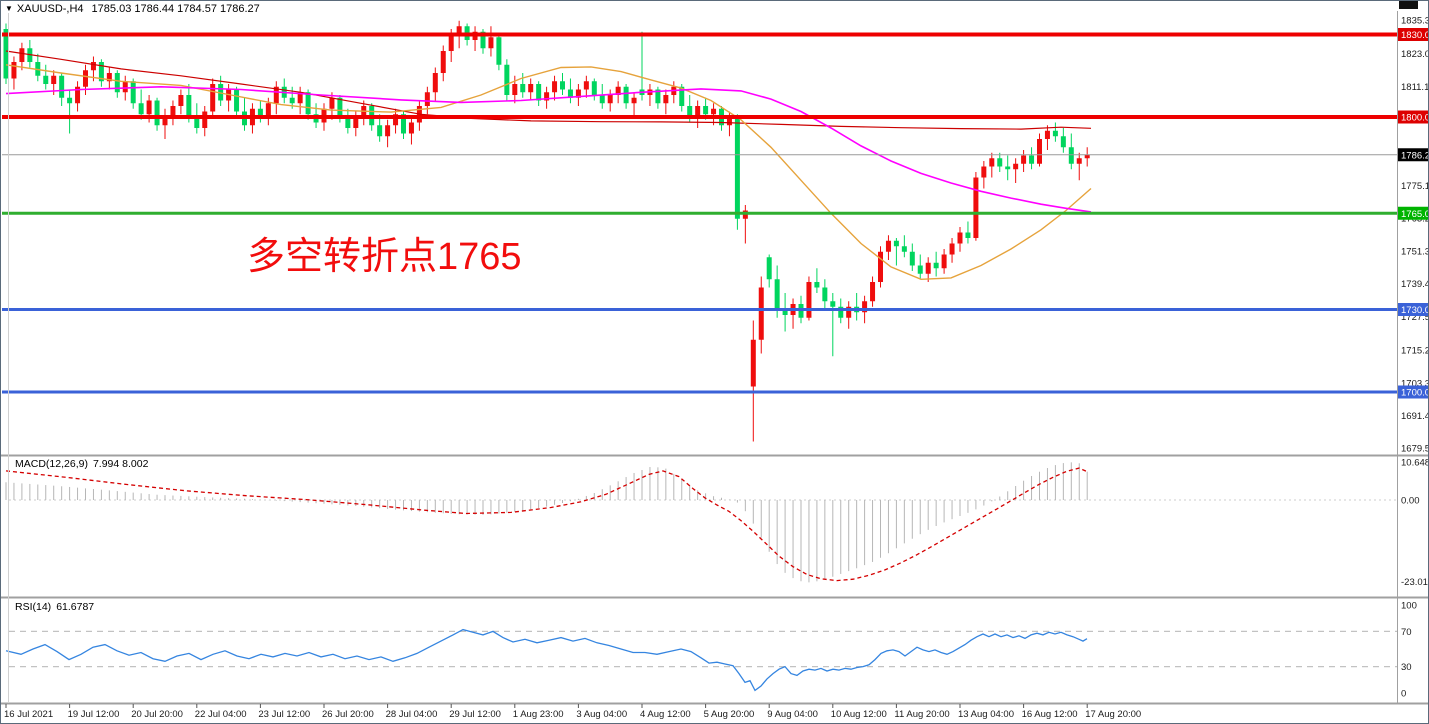 This screenshot has width=1429, height=724. Describe the element at coordinates (1415, 317) in the screenshot. I see `price-axis-label: 1727.50` at that location.